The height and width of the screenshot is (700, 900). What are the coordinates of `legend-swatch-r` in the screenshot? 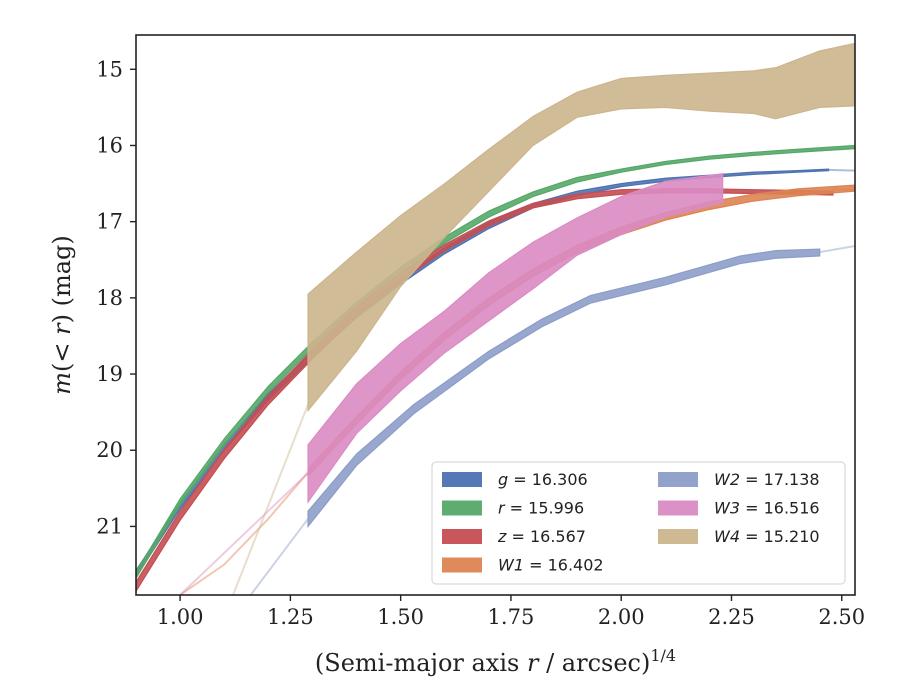 It's located at (462, 508).